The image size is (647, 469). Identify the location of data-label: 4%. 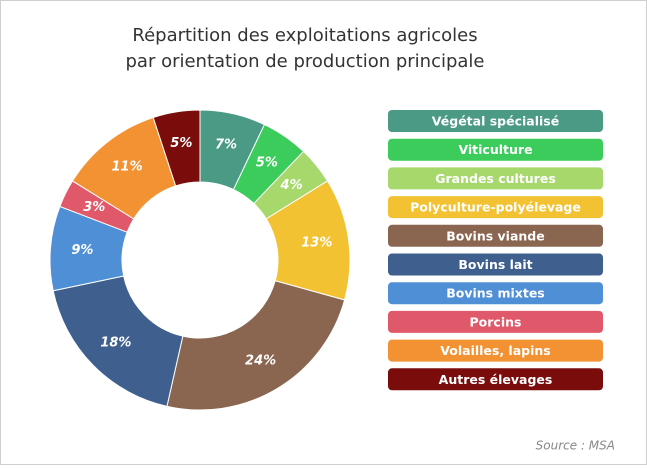
(291, 185).